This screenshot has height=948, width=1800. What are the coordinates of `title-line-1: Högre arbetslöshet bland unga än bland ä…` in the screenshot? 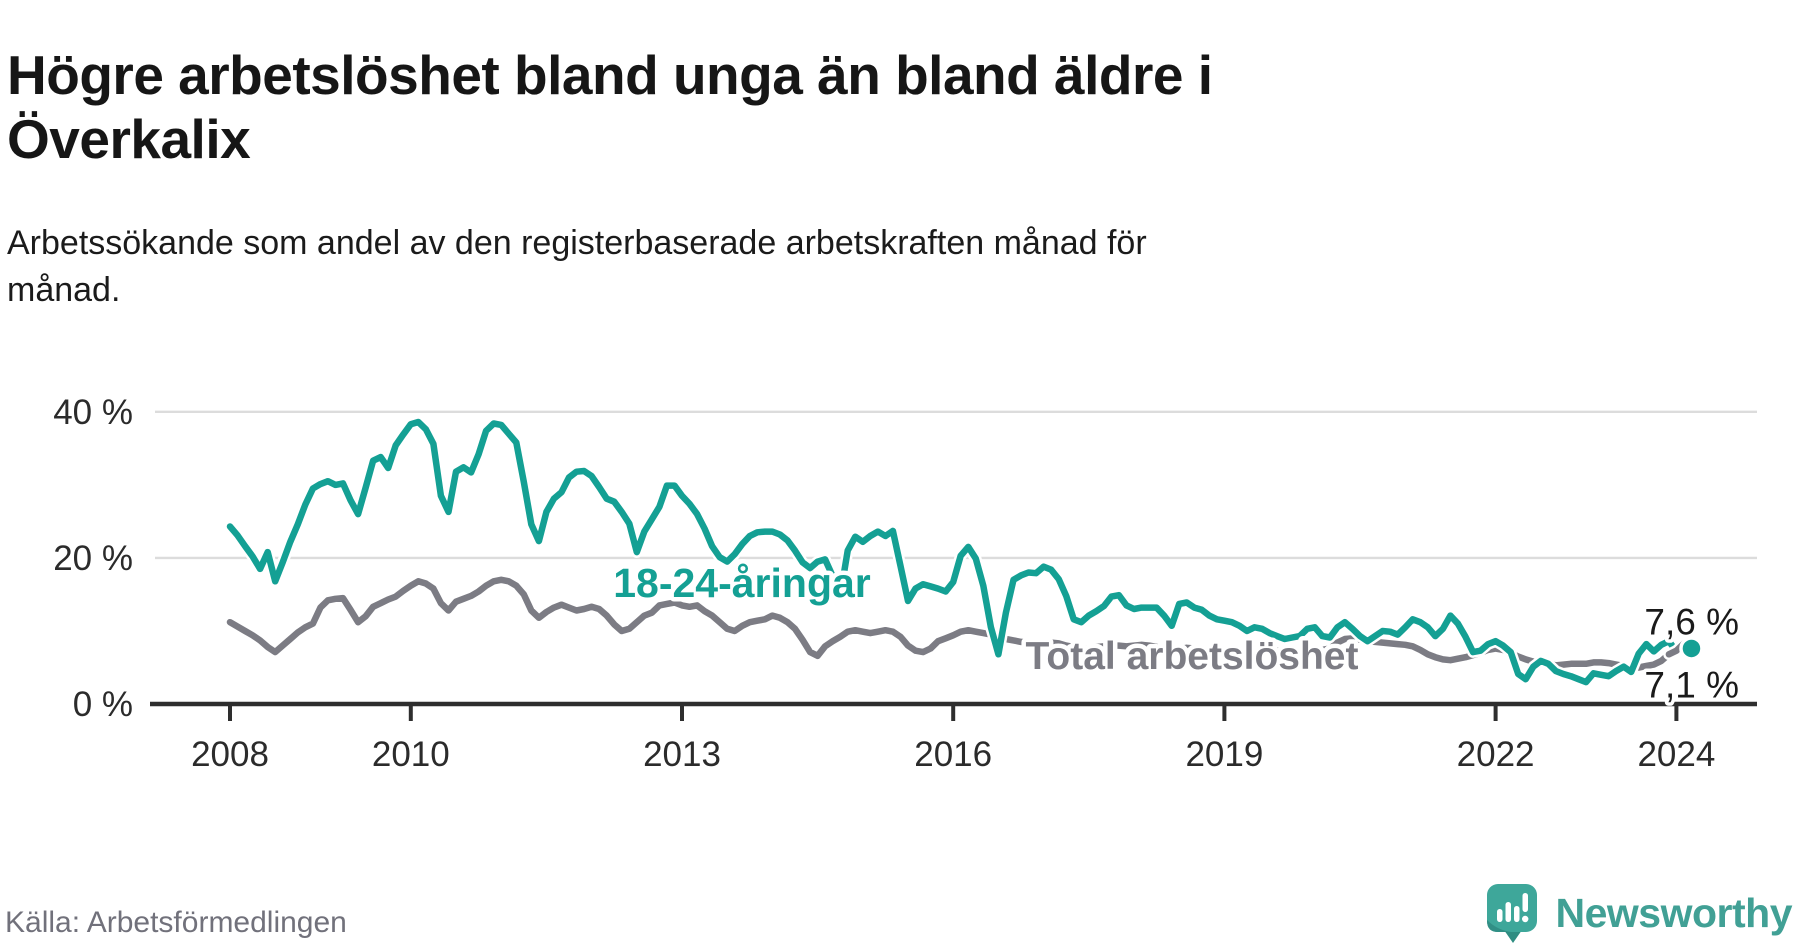 It's located at (610, 74).